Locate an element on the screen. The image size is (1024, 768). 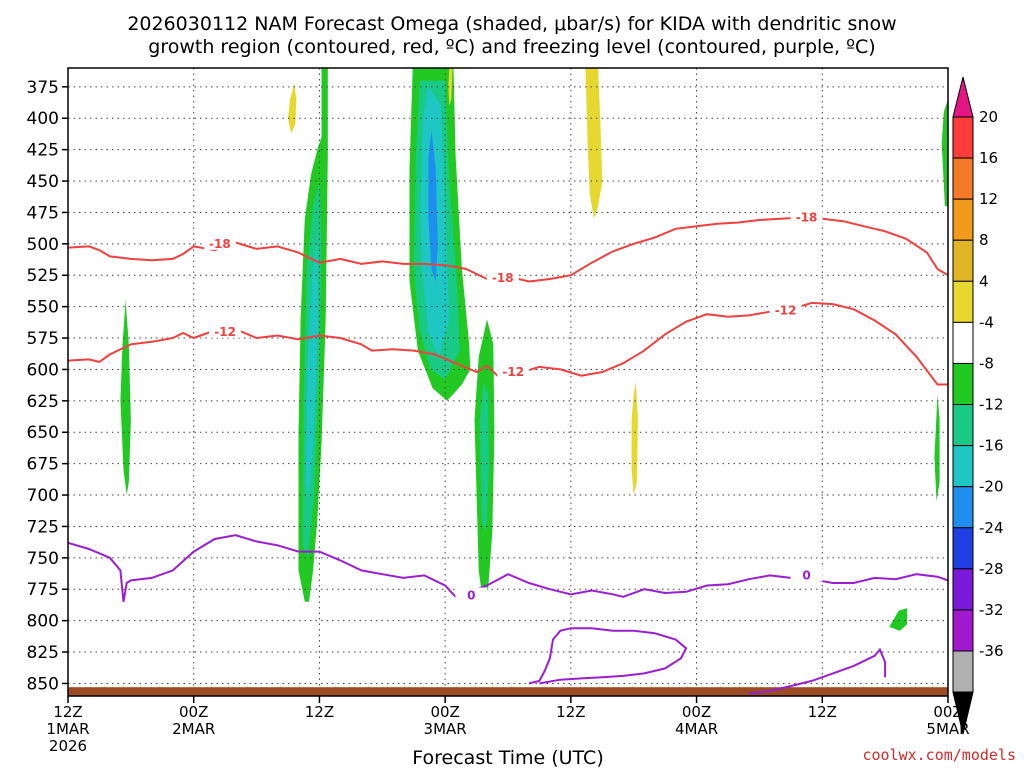
y-tick-label-475: 475 is located at coordinates (43, 213).